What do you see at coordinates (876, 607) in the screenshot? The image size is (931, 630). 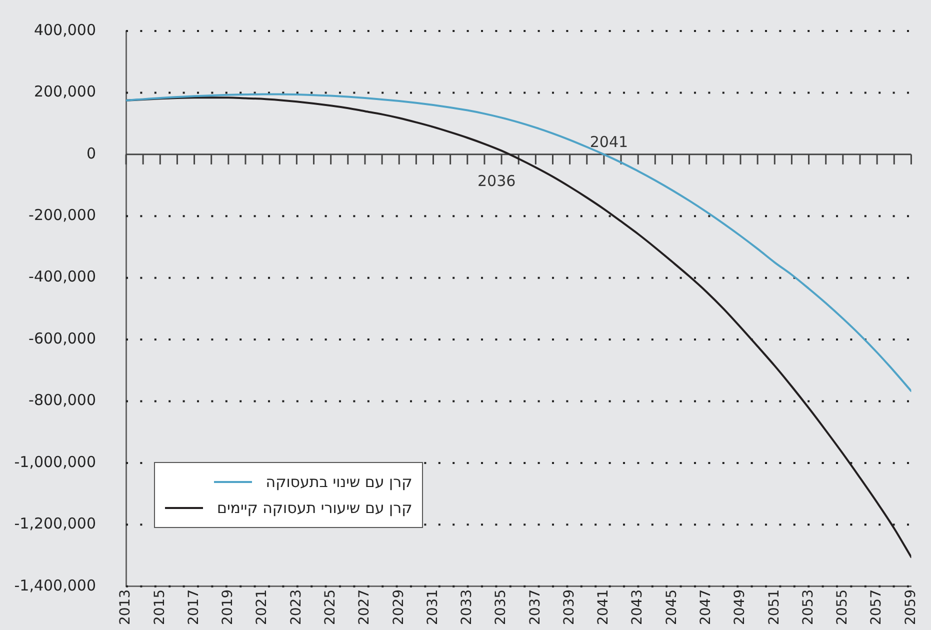 I see `x-tick-label: 2057` at bounding box center [876, 607].